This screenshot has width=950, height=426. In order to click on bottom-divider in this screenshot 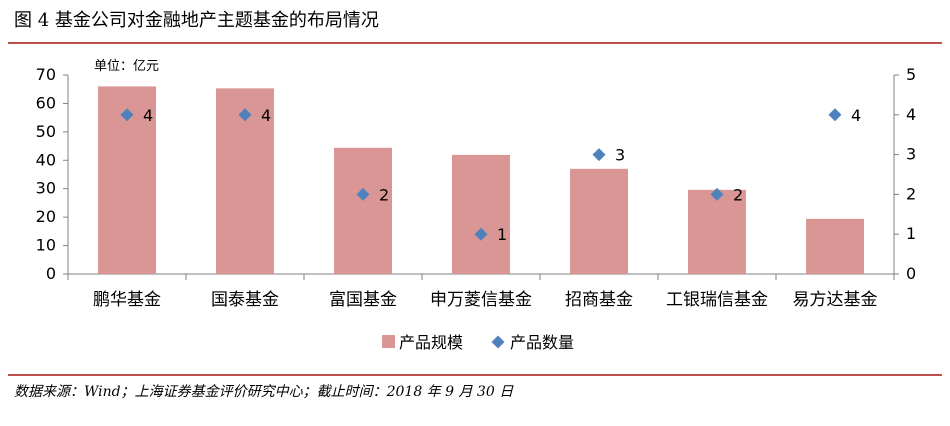, I will do `click(475, 375)`.